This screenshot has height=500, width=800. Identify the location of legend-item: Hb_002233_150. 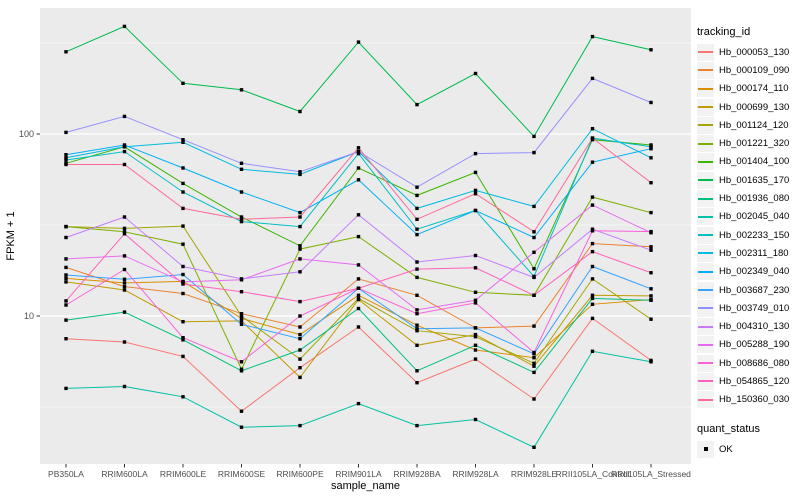
(748, 235).